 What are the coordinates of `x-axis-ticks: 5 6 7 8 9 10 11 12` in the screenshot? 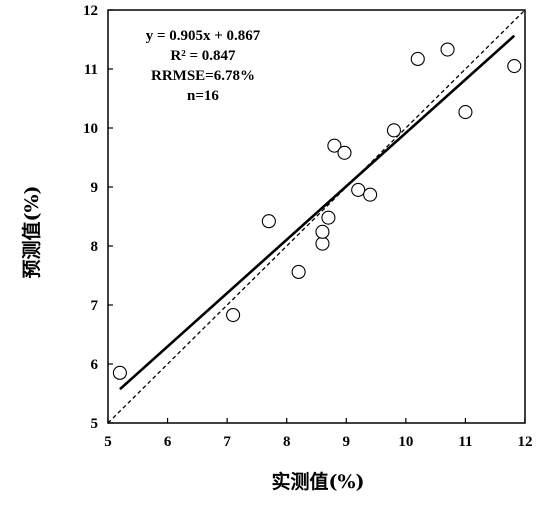 It's located at (318, 434).